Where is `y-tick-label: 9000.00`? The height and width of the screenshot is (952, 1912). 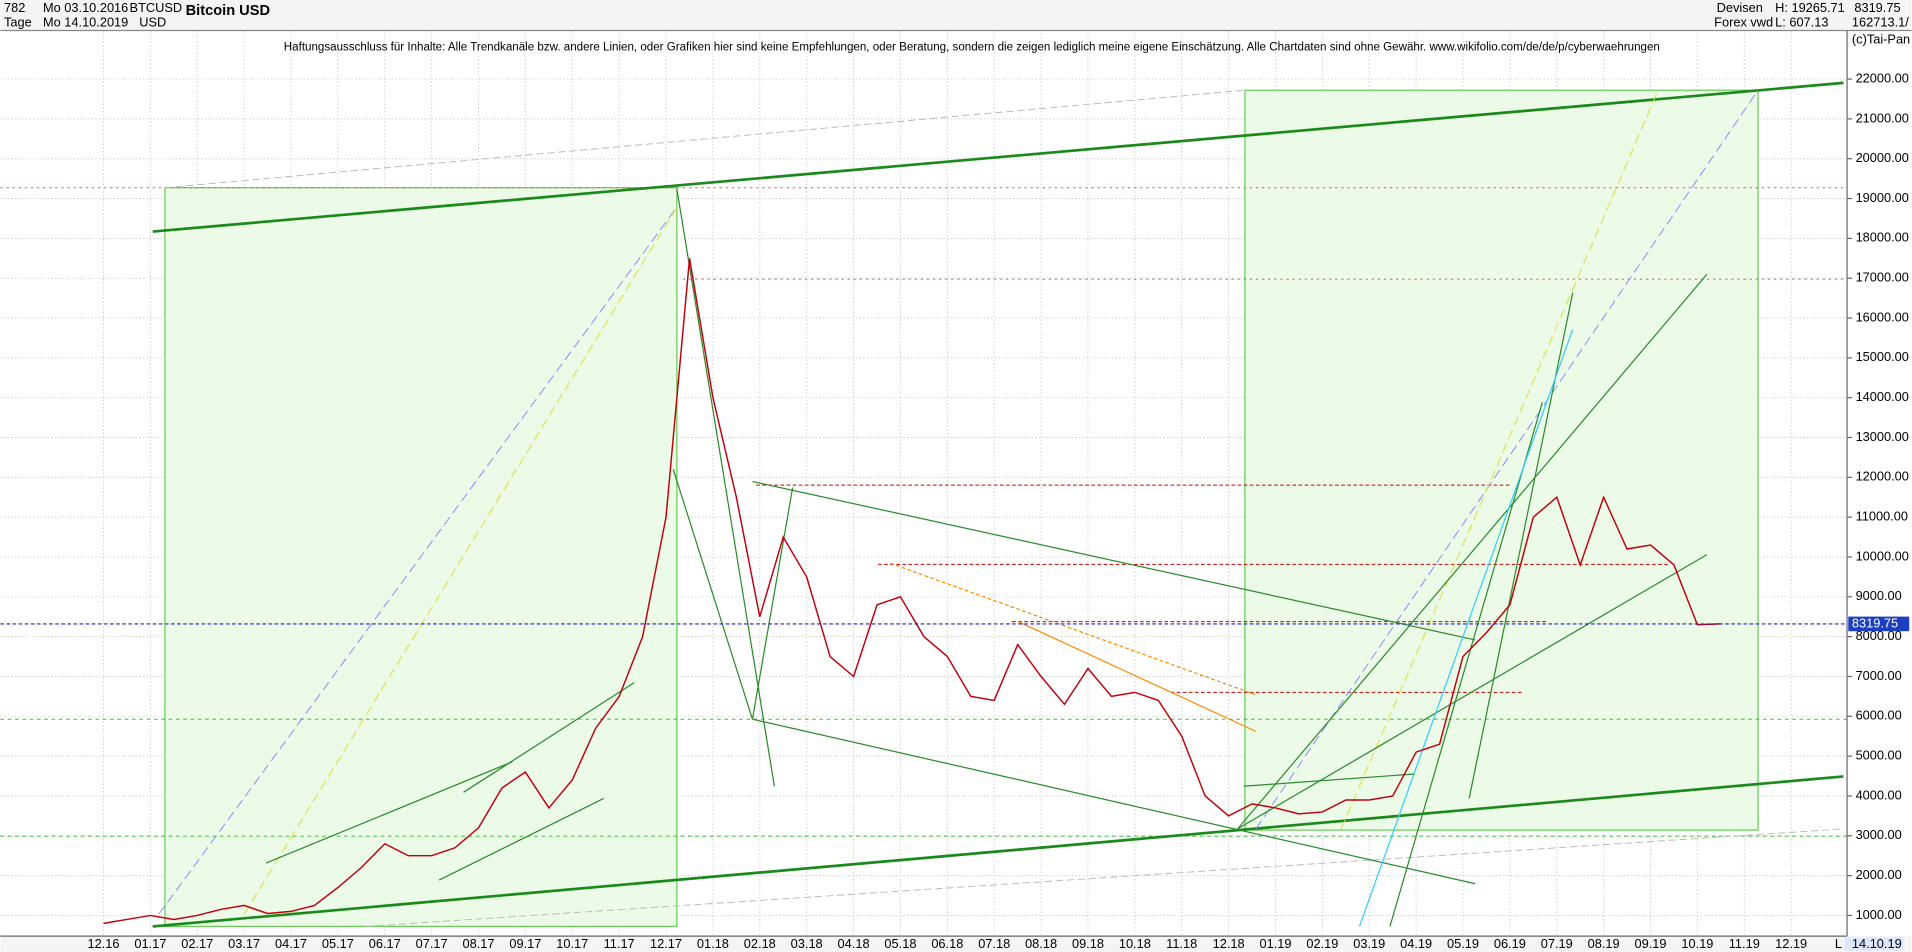
y-tick-label: 9000.00 is located at coordinates (1879, 595).